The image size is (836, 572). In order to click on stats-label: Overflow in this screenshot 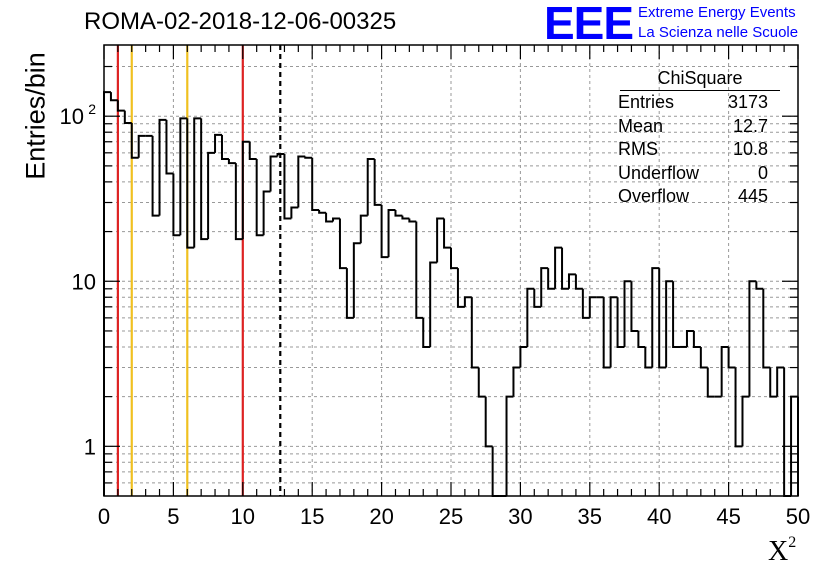, I will do `click(654, 196)`.